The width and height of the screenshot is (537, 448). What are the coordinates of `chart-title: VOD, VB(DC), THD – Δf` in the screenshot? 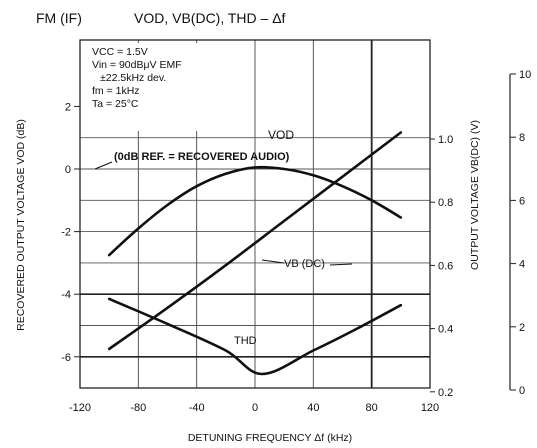 It's located at (210, 18).